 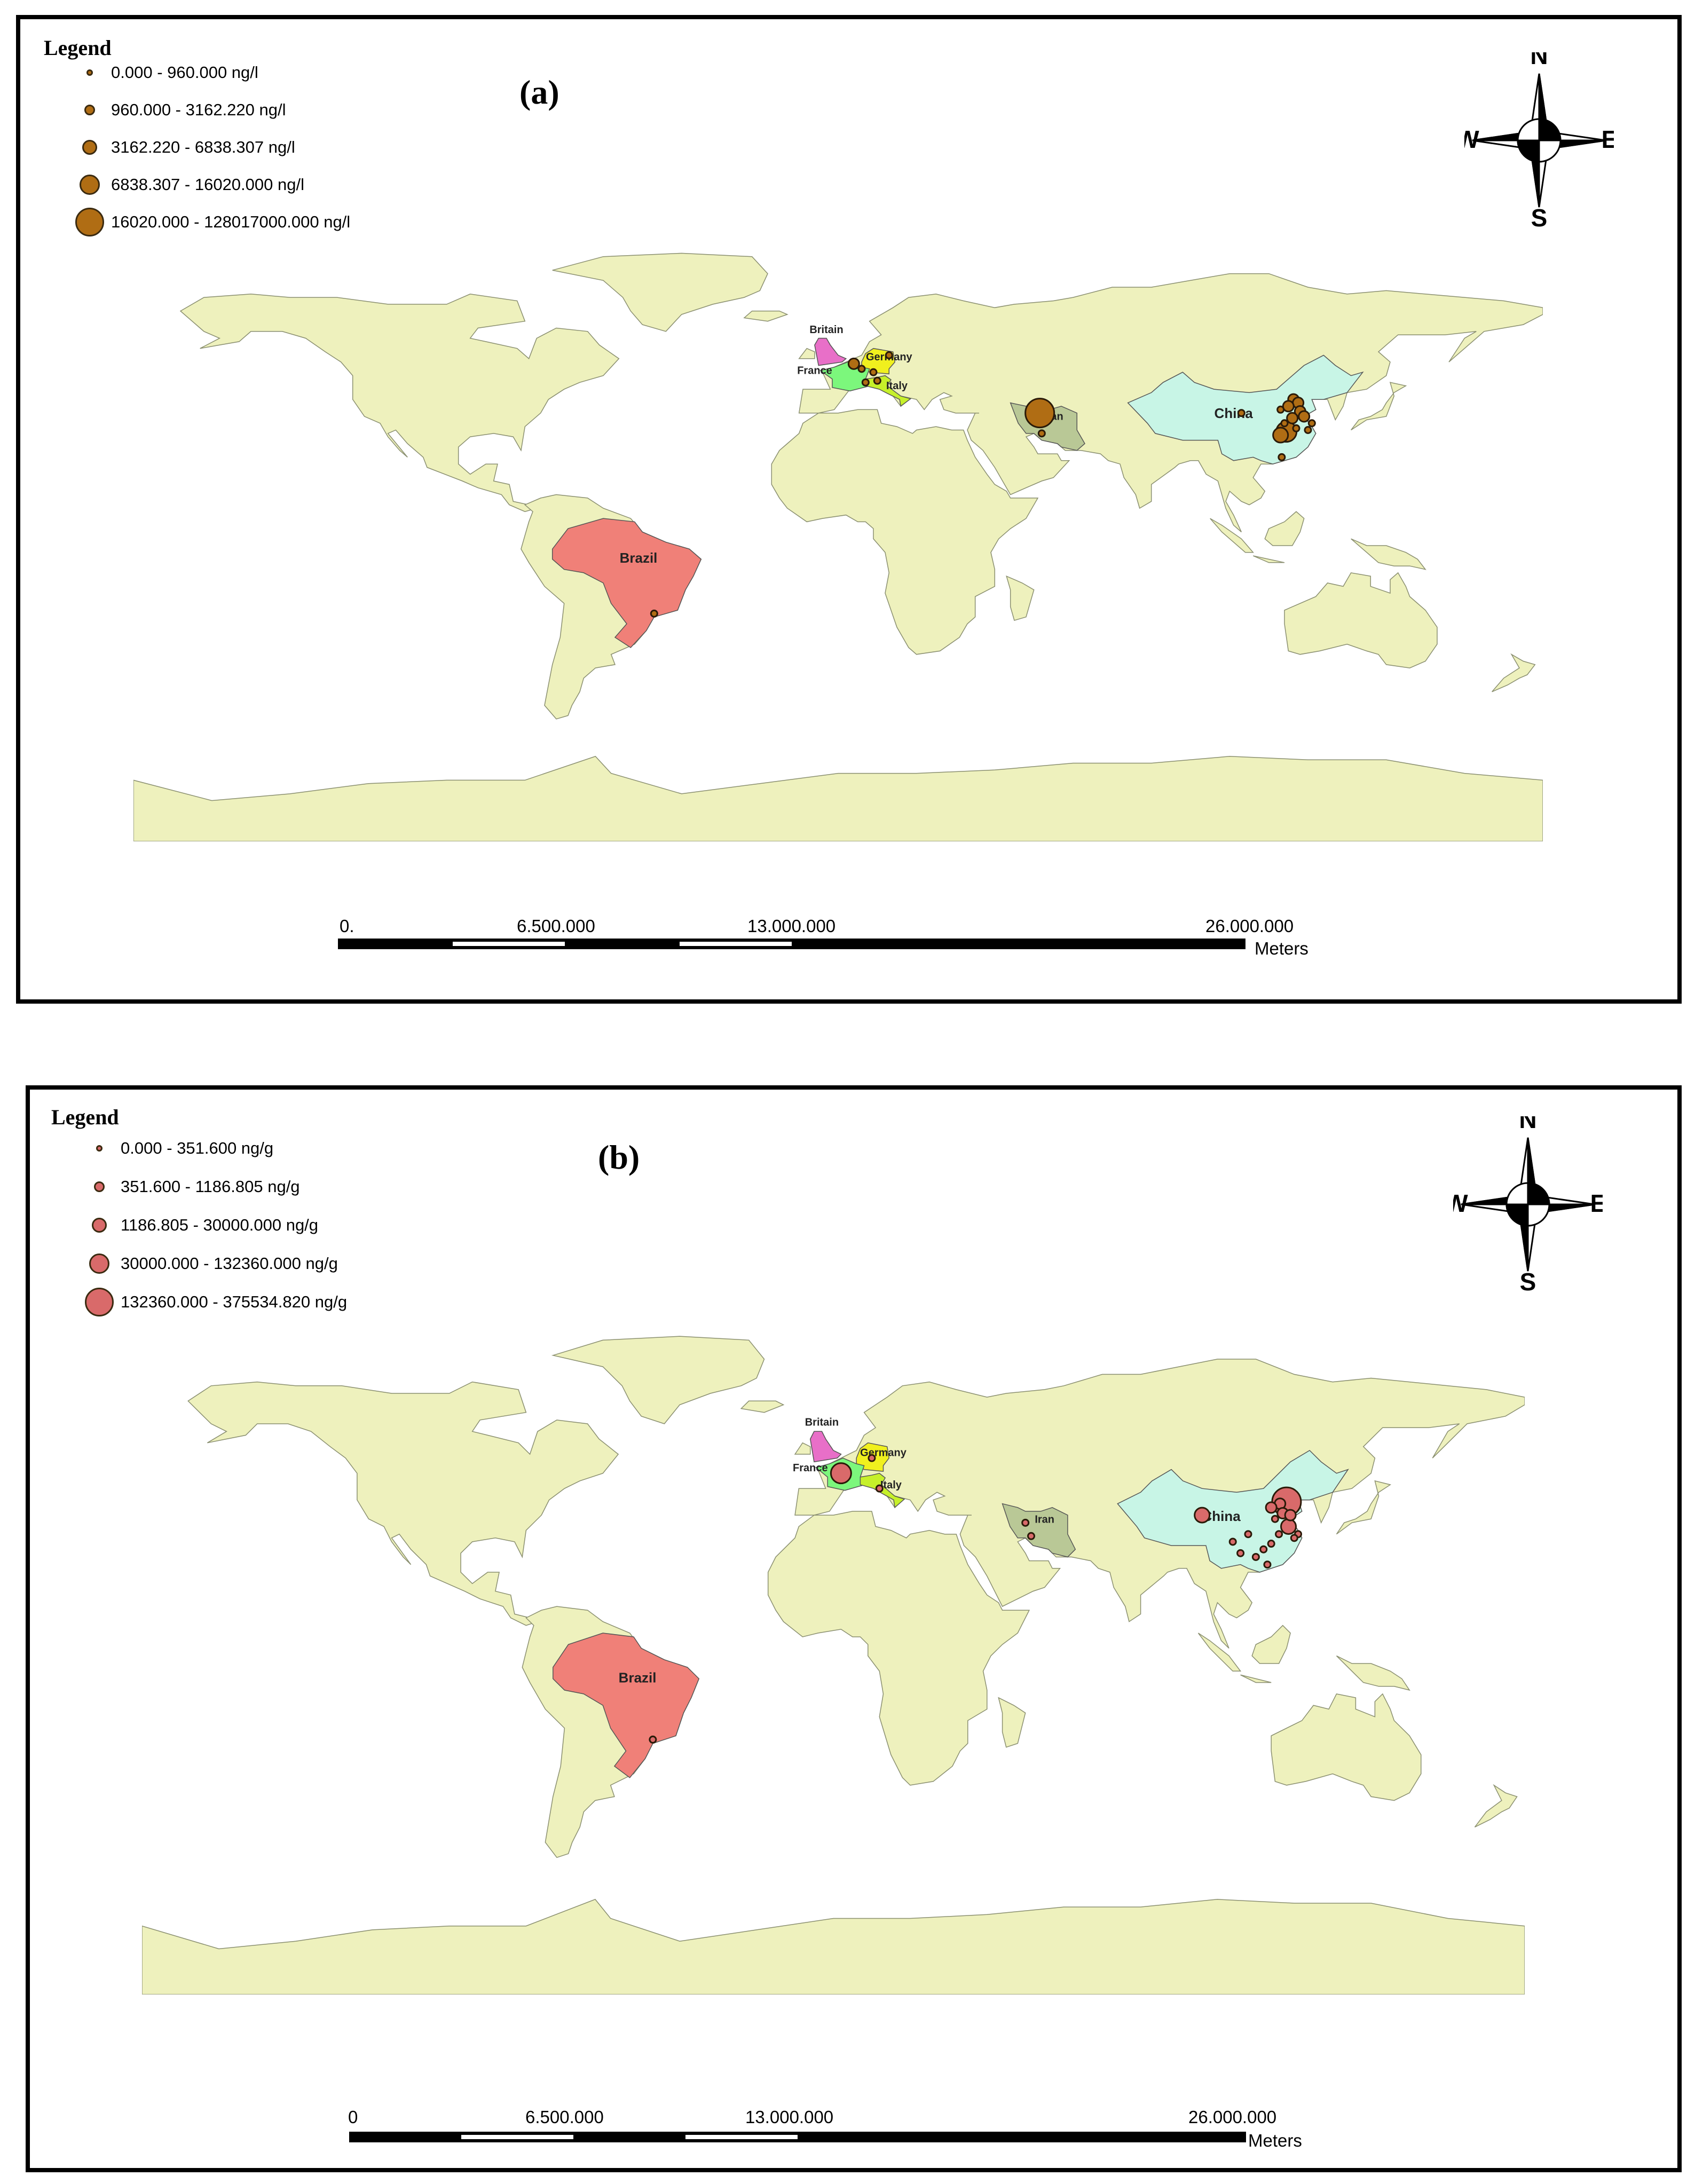 What do you see at coordinates (347, 926) in the screenshot?
I see `scale-tick-label: 0.` at bounding box center [347, 926].